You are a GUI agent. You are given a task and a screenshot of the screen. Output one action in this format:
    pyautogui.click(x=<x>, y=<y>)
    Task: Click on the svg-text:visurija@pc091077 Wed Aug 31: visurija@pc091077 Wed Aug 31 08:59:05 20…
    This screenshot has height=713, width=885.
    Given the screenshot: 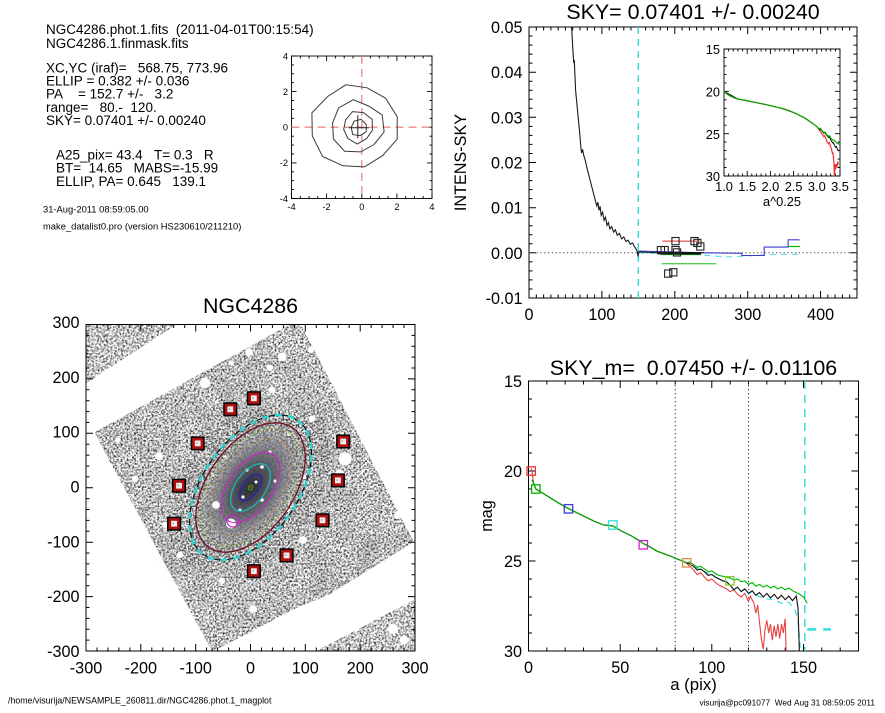 What is the action you would take?
    pyautogui.click(x=787, y=703)
    